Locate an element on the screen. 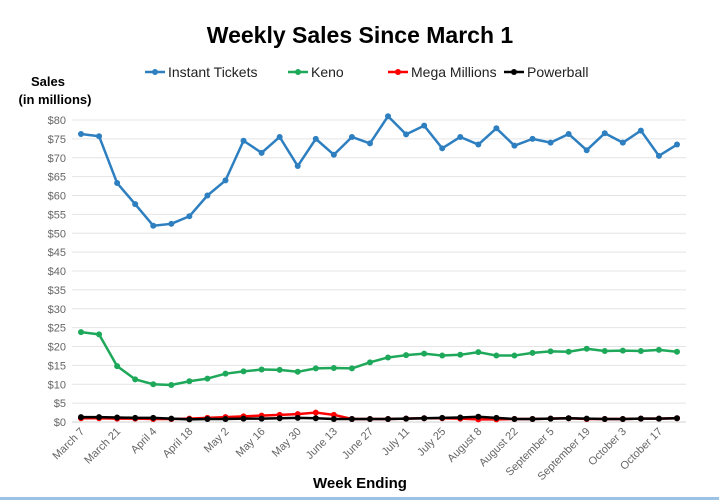 The image size is (719, 500). legend-item: Mega Millions is located at coordinates (442, 72).